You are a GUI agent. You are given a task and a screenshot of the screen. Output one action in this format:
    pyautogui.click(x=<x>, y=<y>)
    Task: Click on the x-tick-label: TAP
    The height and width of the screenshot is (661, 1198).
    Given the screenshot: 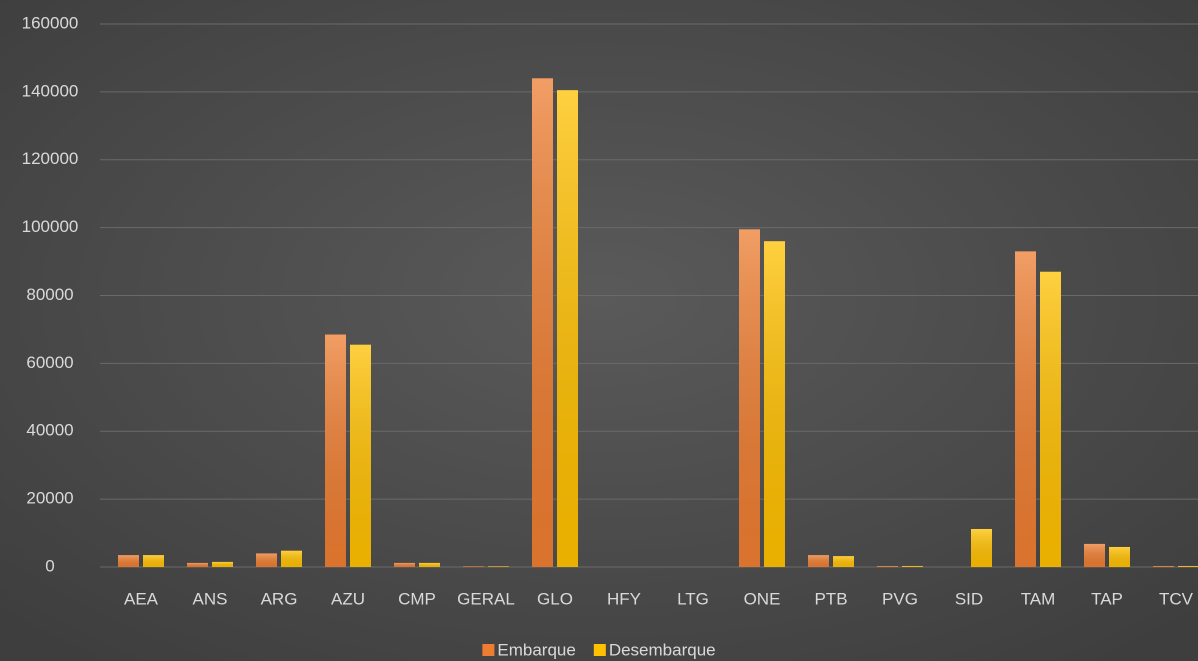 What is the action you would take?
    pyautogui.click(x=1107, y=598)
    